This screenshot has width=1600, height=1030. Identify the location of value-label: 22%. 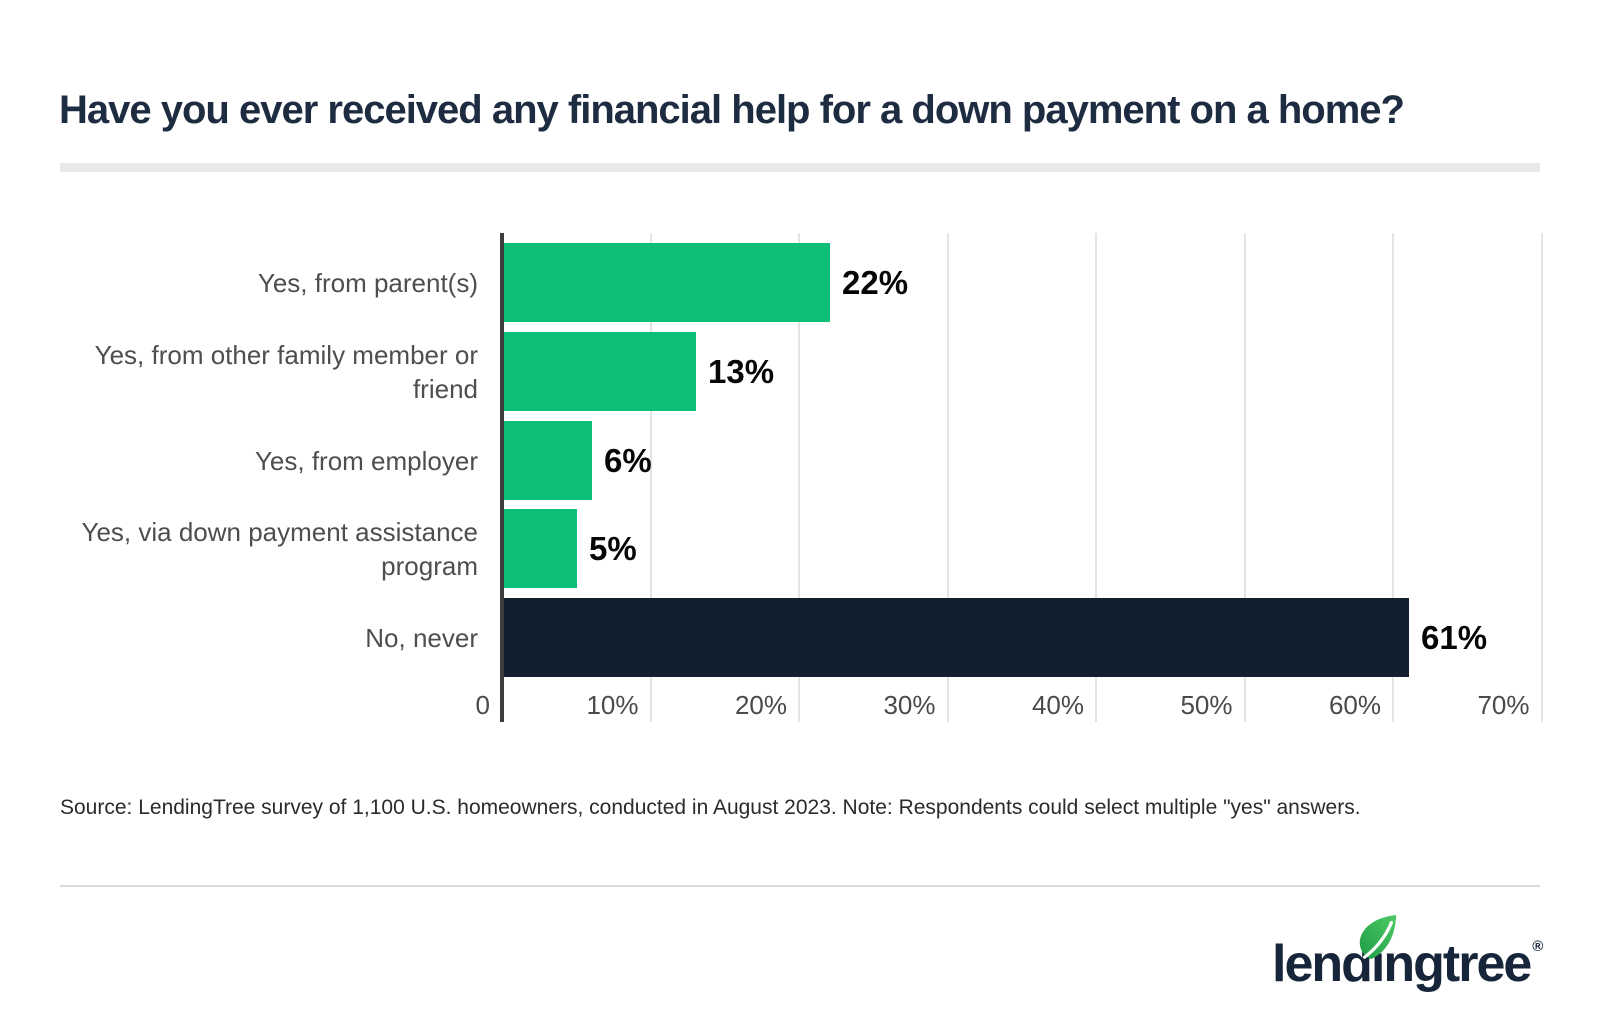
(875, 282).